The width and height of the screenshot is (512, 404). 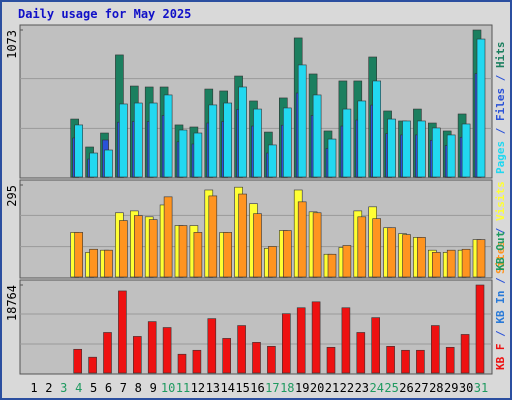 I want to click on legend-entry: Hits, so click(x=500, y=55).